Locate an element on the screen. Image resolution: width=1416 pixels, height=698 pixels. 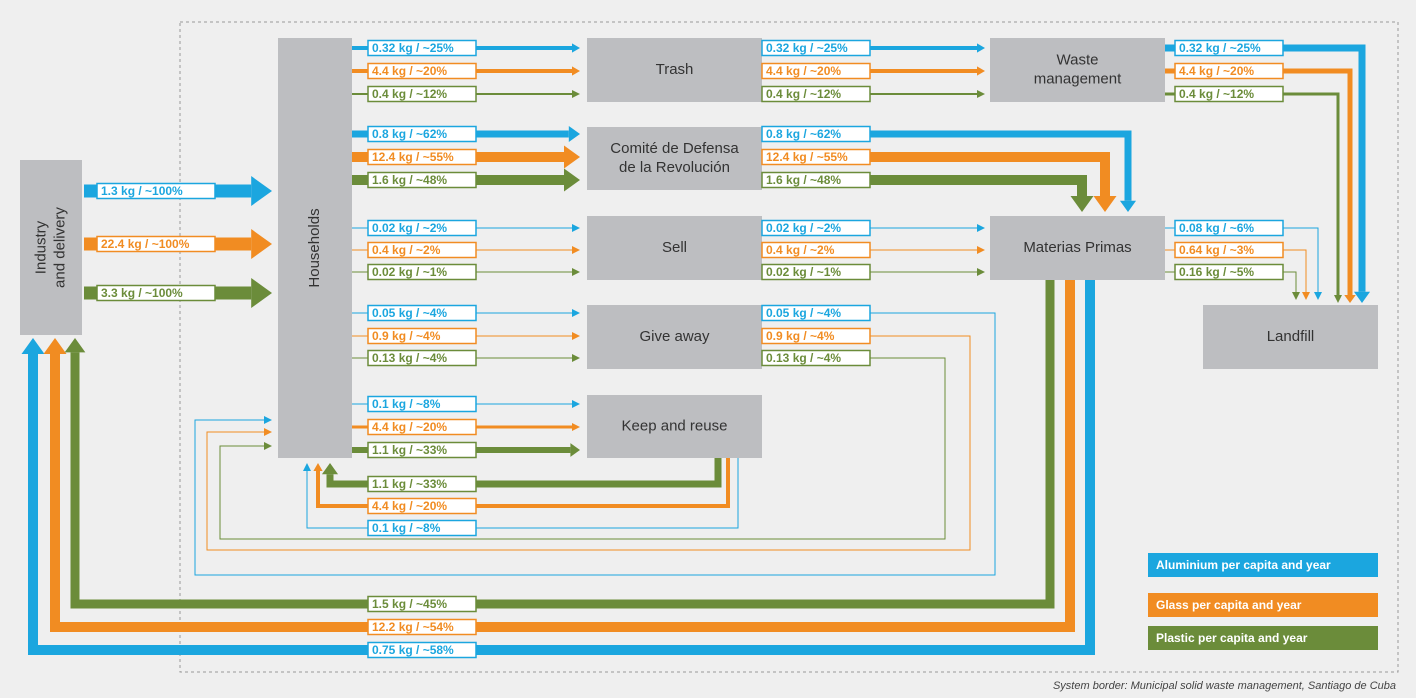
flow-label: 0.02 kg / ~2% is located at coordinates (803, 228).